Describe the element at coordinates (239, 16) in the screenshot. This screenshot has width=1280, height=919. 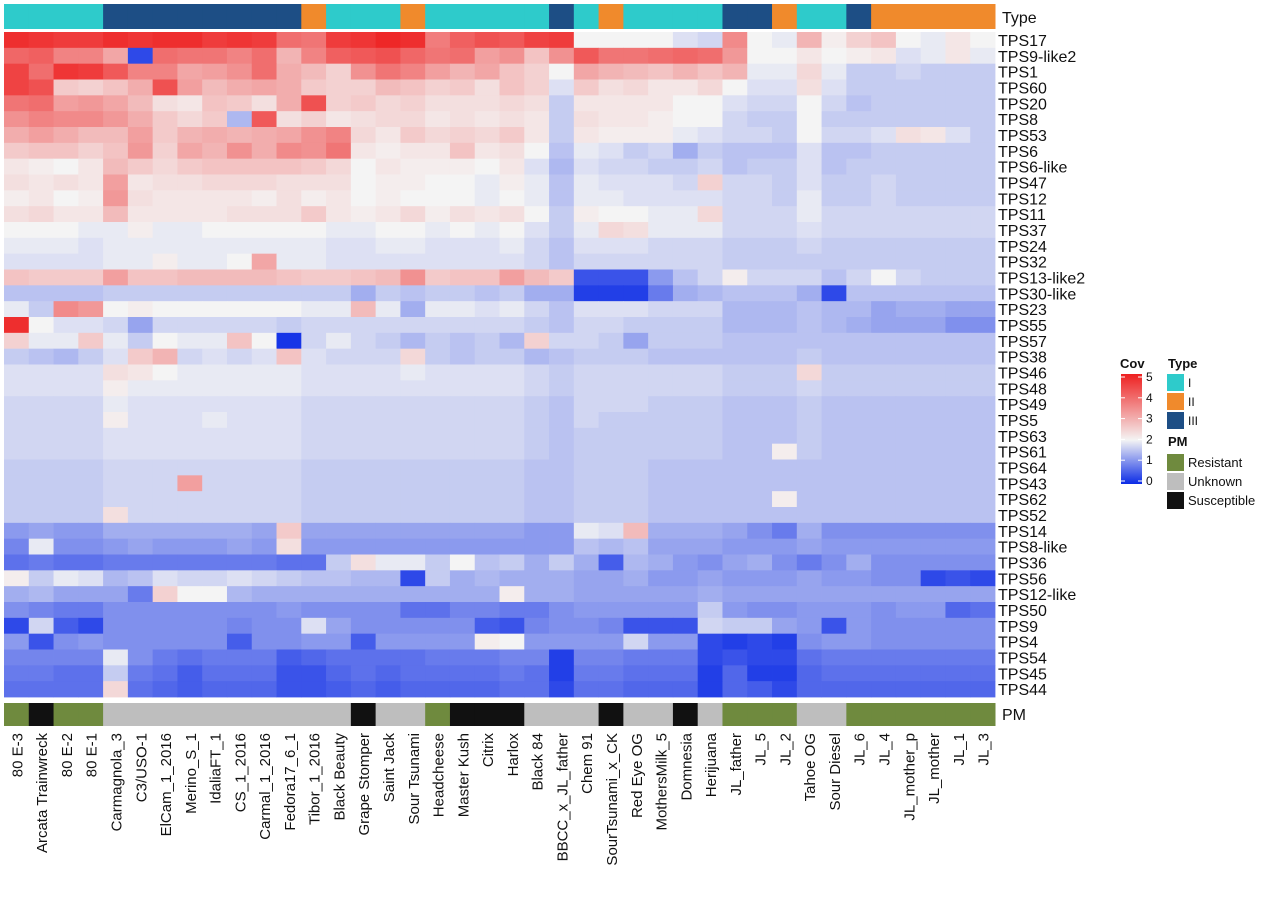
I see `type-track-cell` at that location.